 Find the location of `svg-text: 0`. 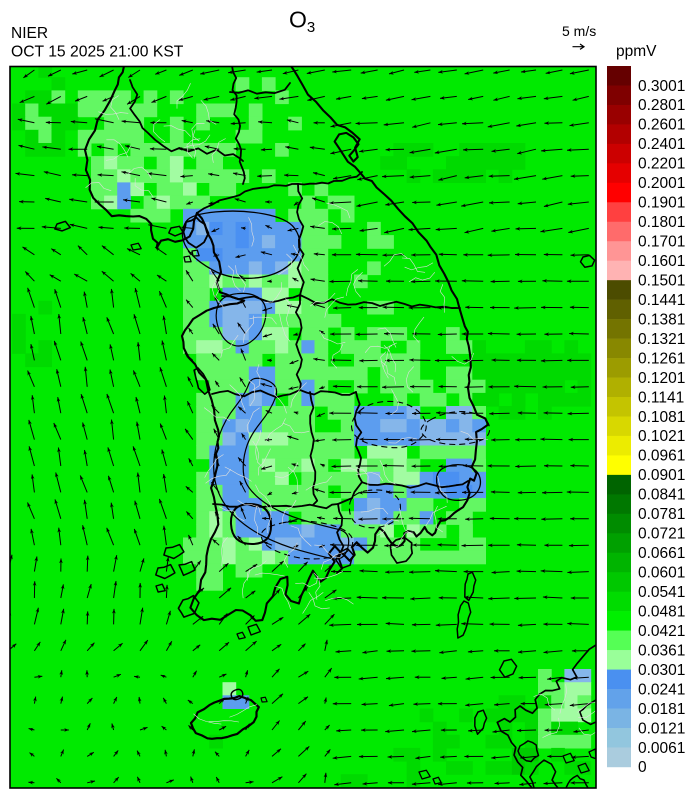

svg-text: 0 is located at coordinates (642, 767).